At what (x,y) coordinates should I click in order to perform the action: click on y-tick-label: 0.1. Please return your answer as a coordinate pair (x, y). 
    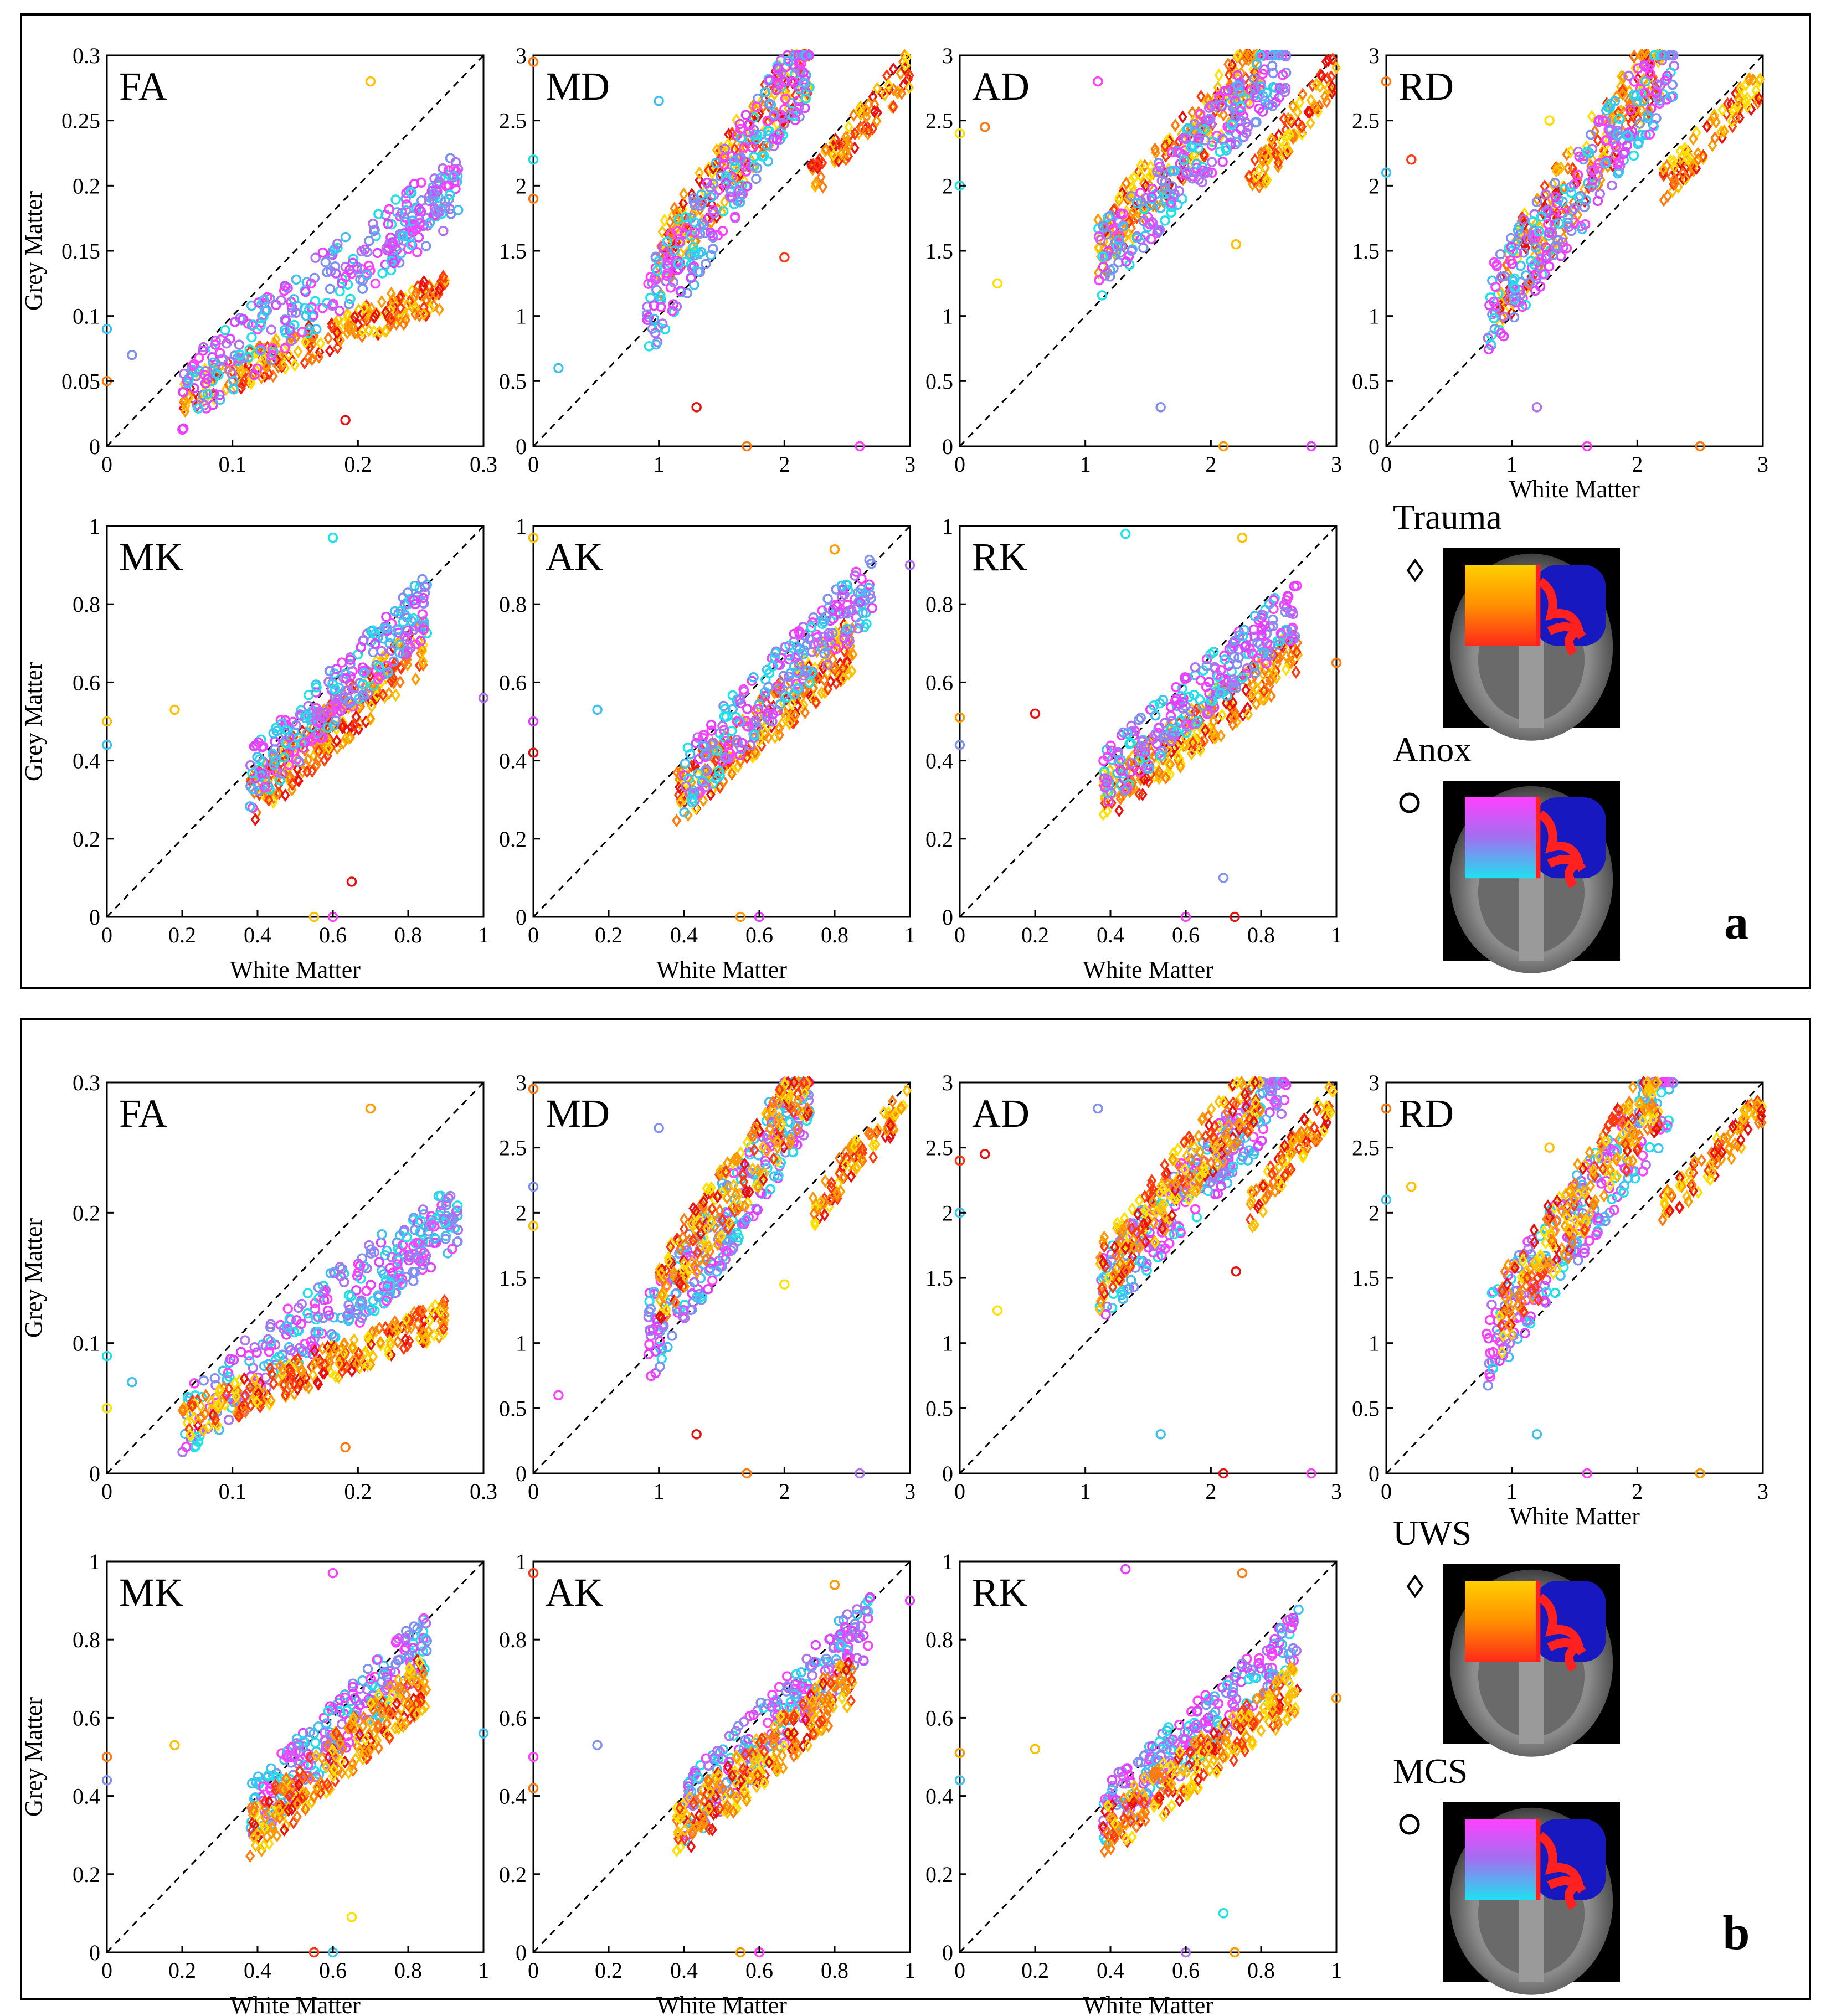
    Looking at the image, I should click on (86, 316).